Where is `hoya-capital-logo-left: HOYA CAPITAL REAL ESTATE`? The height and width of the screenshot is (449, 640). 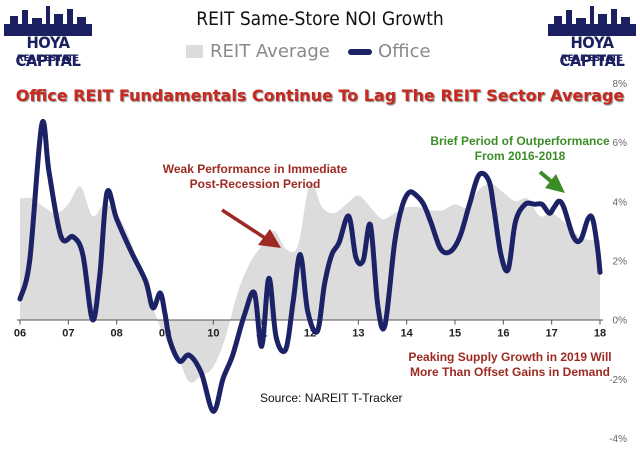
hoya-capital-logo-left: HOYA CAPITAL REAL ESTATE is located at coordinates (48, 37).